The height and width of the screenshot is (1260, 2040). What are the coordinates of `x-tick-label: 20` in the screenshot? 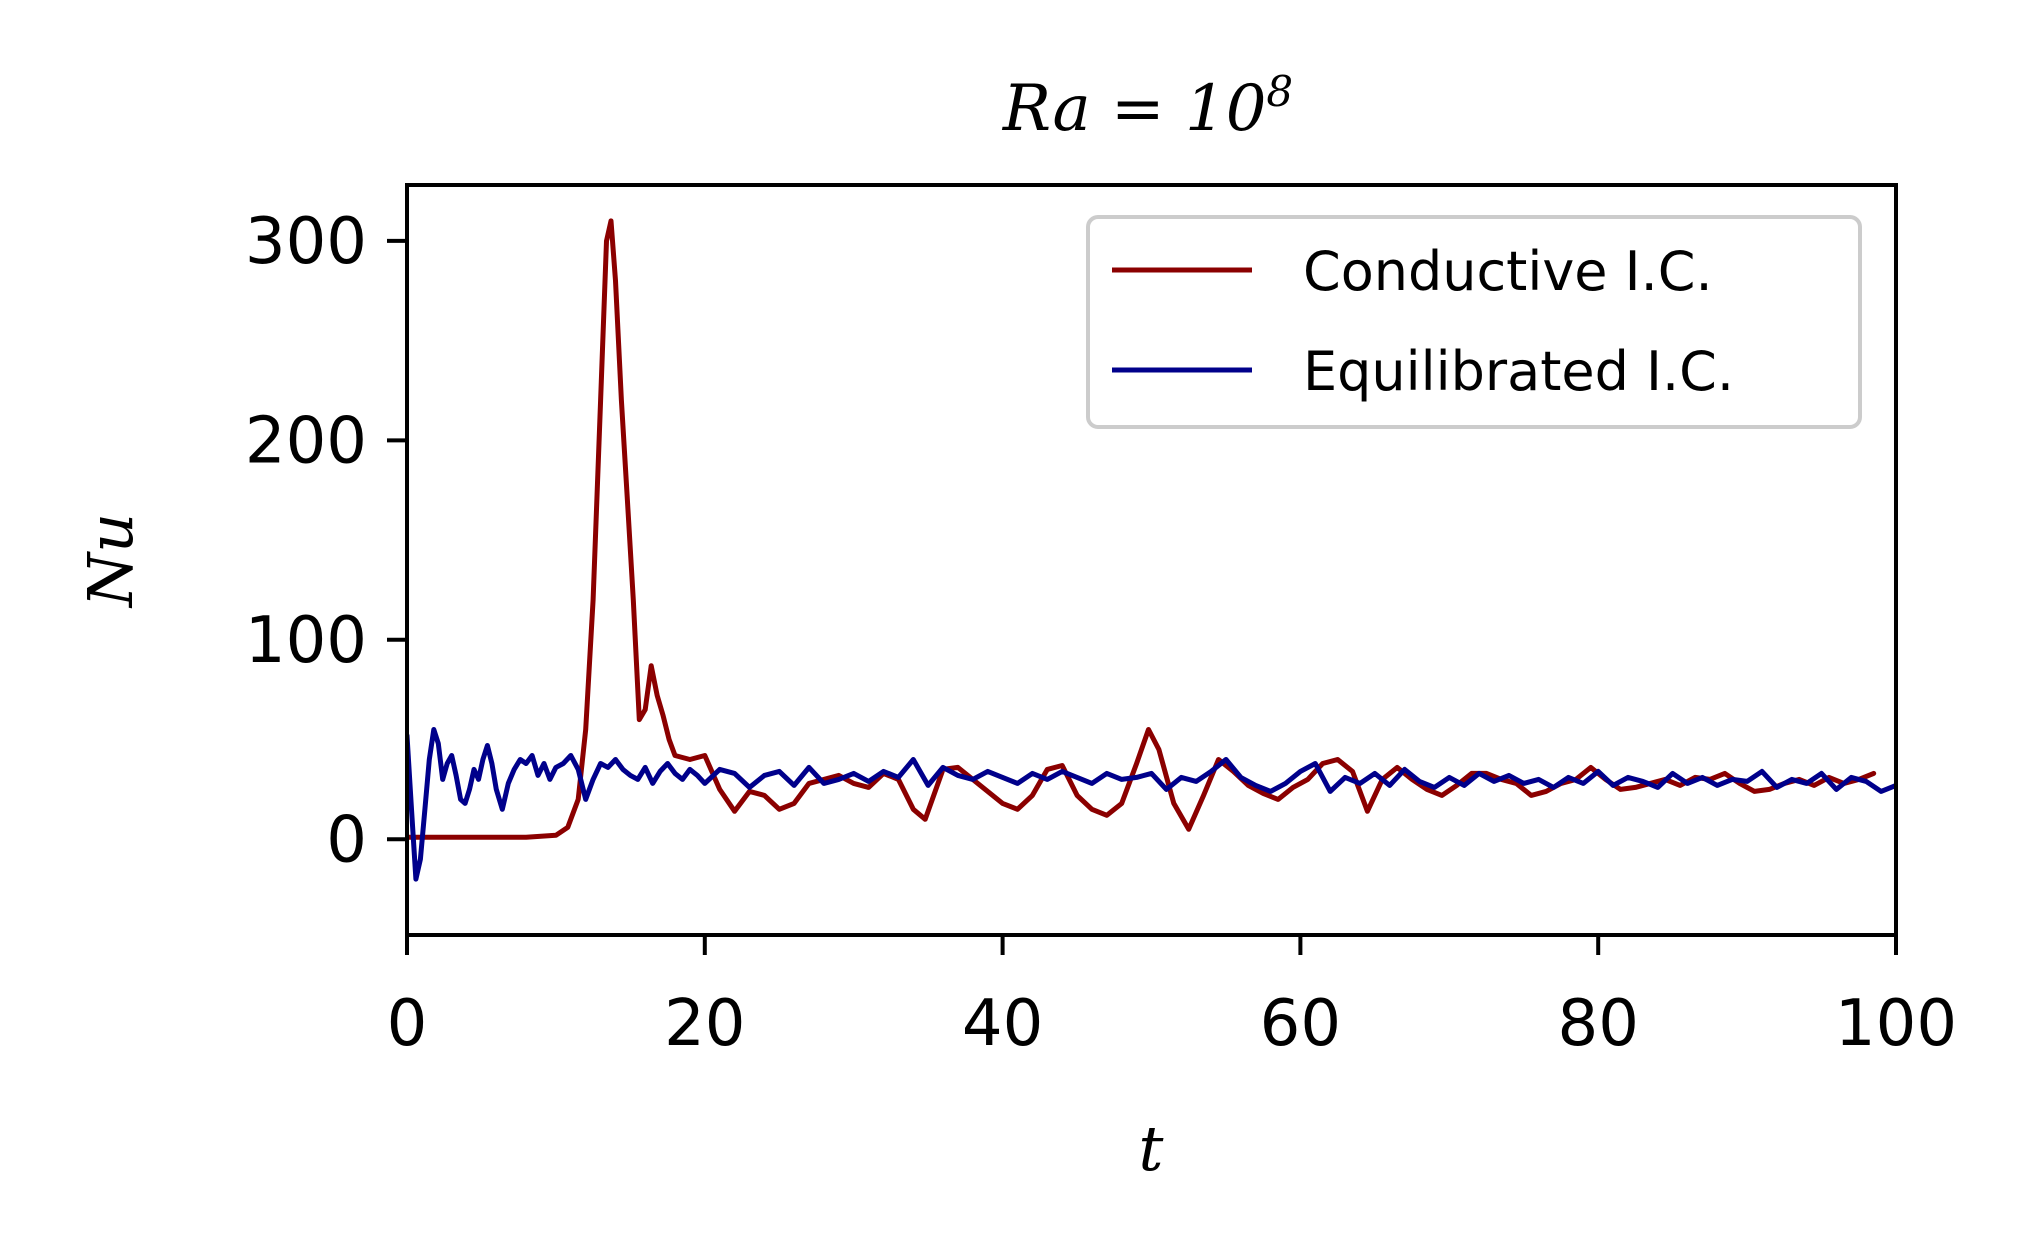 It's located at (704, 1024).